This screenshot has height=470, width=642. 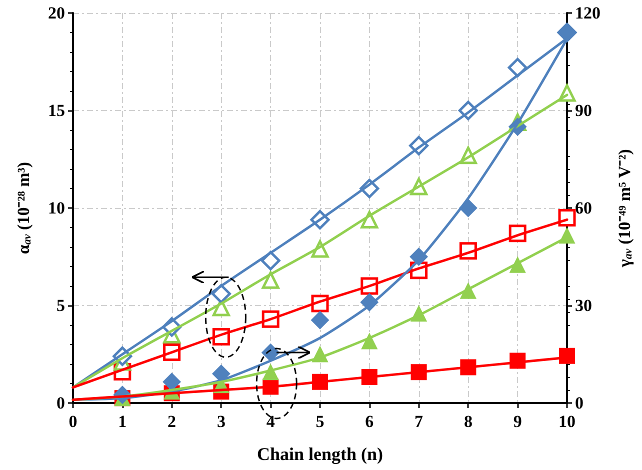 I want to click on x-tick-label: 2, so click(x=172, y=421).